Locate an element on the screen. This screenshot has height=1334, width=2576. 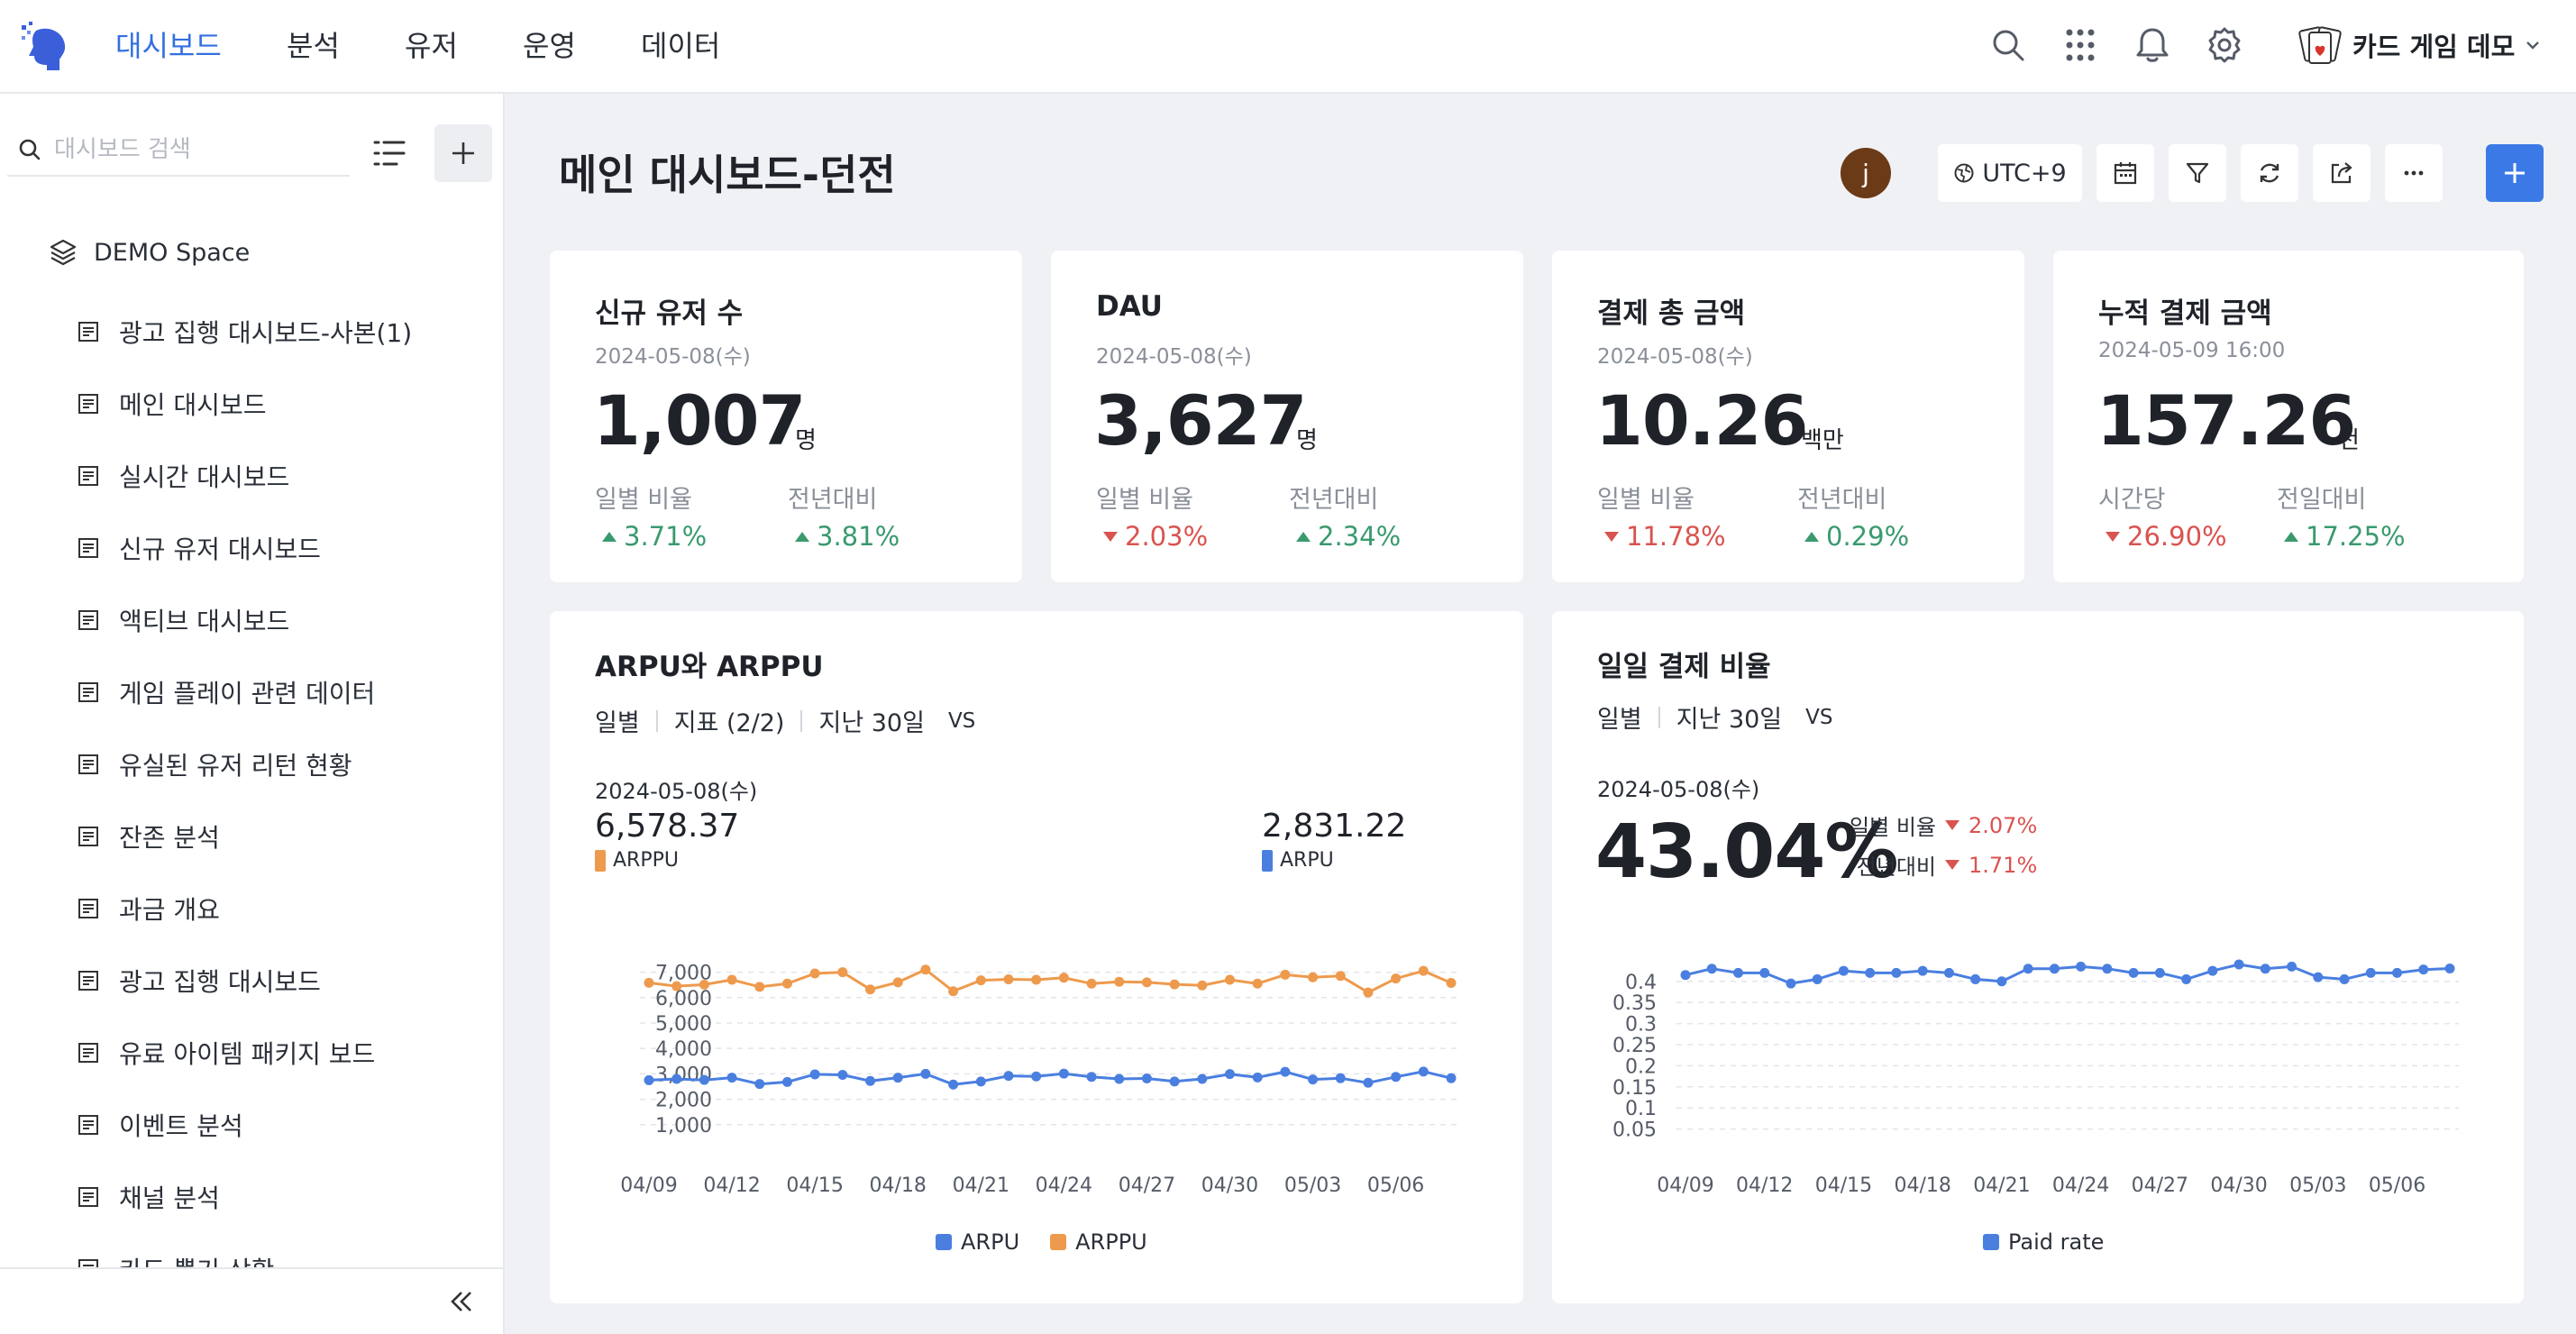
sidebar-item-label: 채널 분석 is located at coordinates (170, 1198).